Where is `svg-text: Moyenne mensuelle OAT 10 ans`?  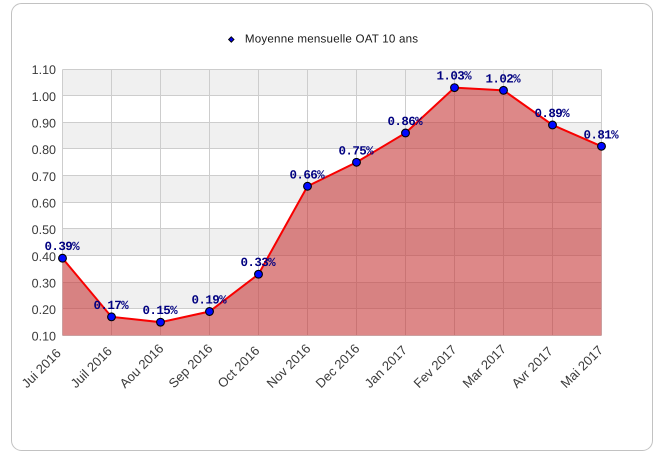
svg-text: Moyenne mensuelle OAT 10 ans is located at coordinates (331, 38).